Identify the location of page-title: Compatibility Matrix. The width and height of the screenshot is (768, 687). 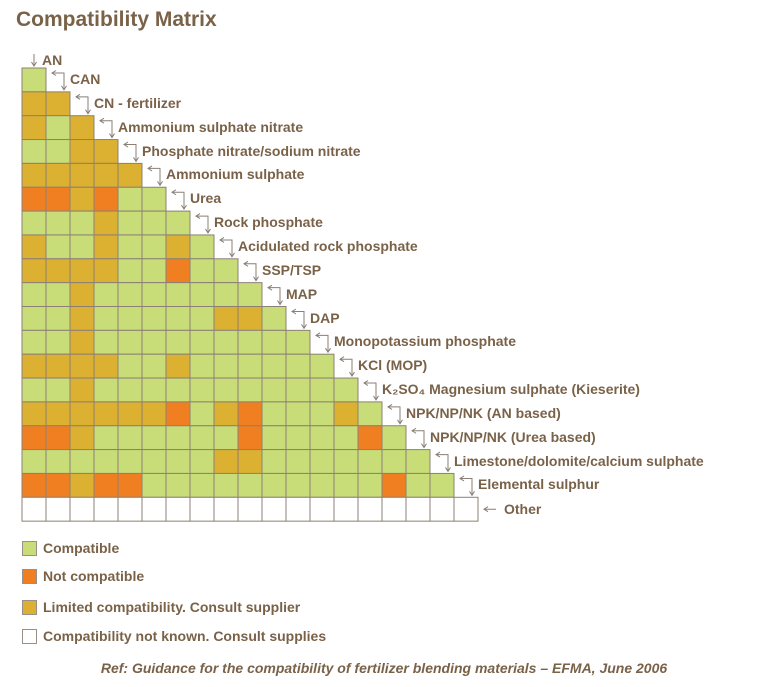
(116, 19).